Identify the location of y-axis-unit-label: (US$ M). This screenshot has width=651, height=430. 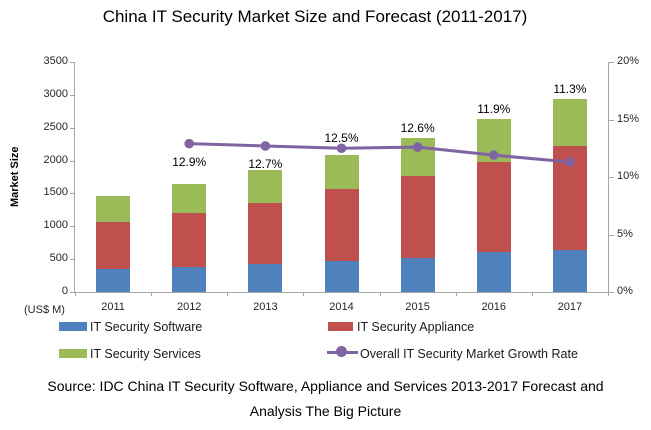
(44, 310).